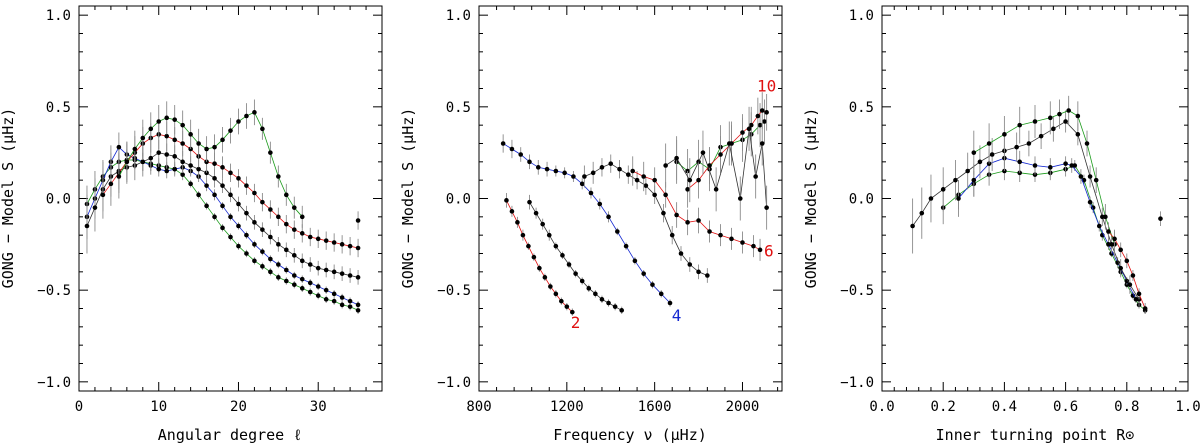 This screenshot has height=447, width=1202. Describe the element at coordinates (1047, 228) in the screenshot. I see `series-line` at that location.